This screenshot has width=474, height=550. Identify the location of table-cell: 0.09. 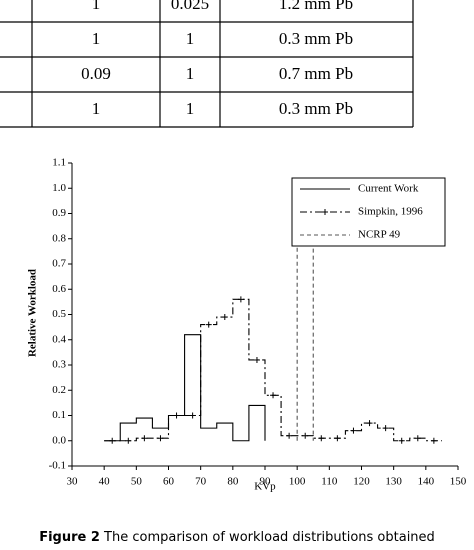
(96, 73).